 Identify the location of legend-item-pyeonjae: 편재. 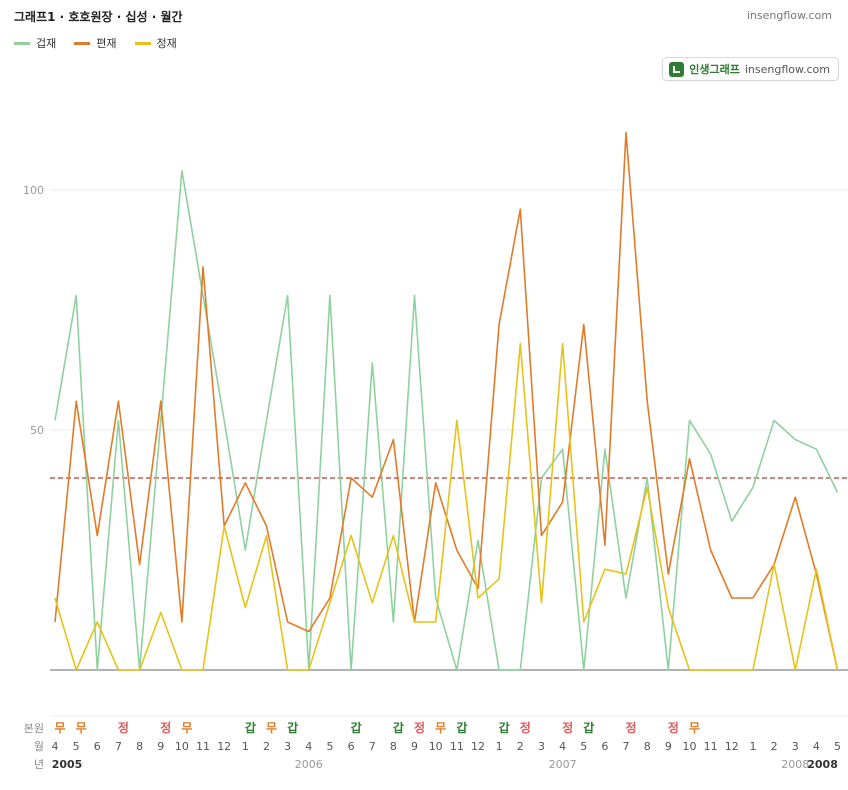
(95, 43).